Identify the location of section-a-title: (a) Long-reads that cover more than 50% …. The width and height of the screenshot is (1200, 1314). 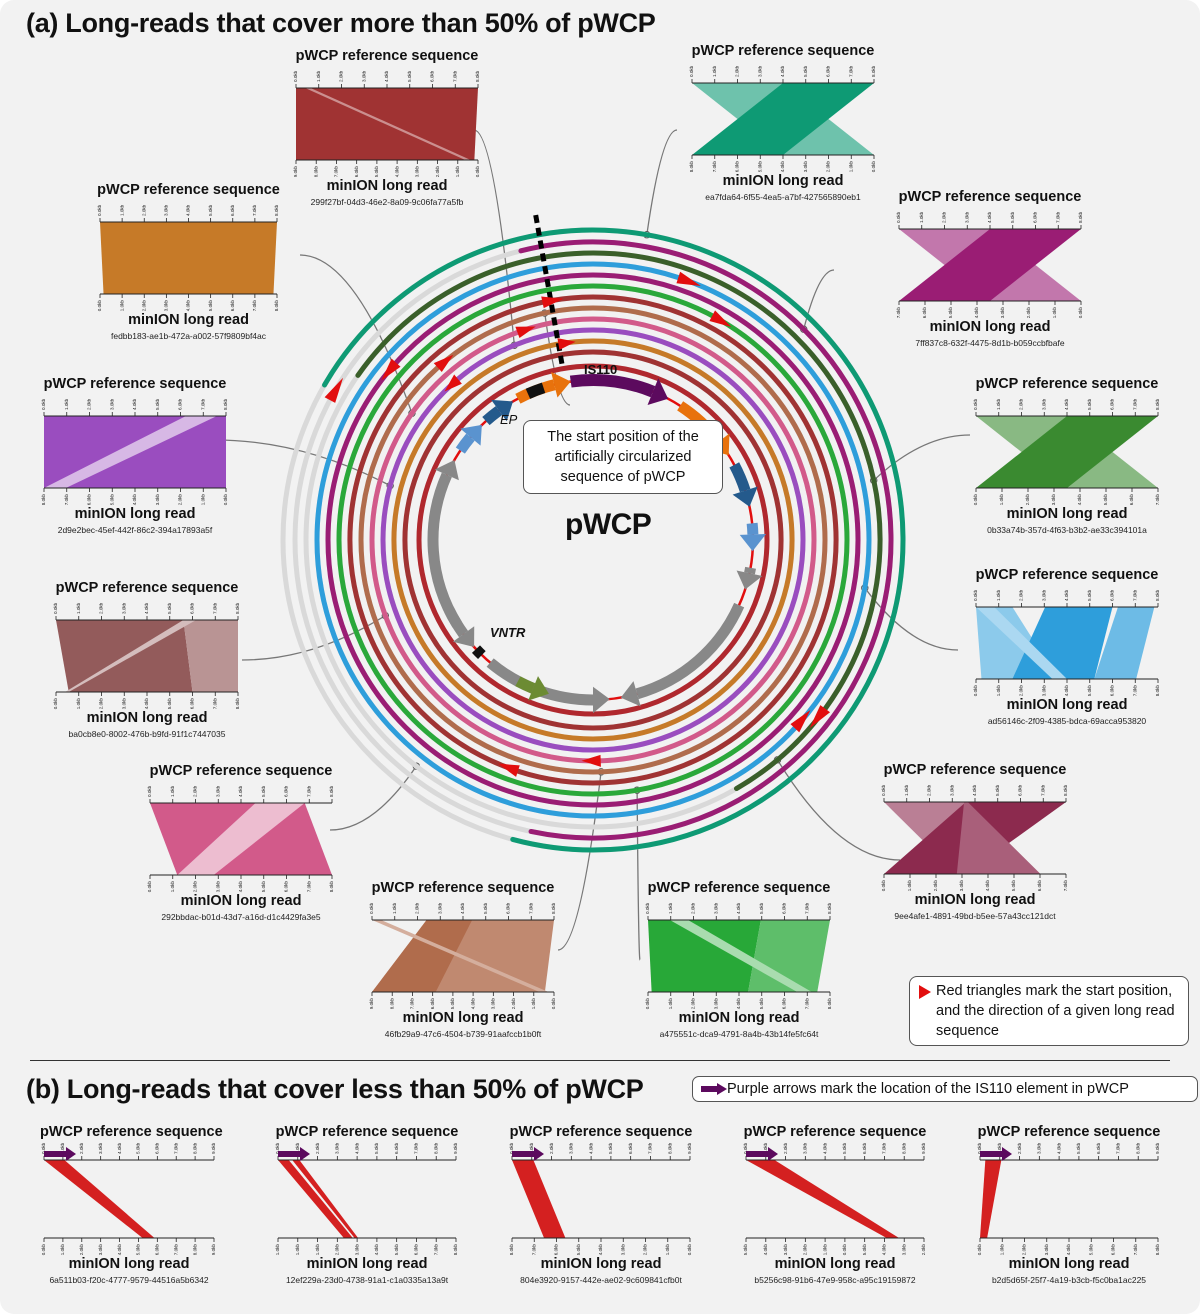
(341, 23).